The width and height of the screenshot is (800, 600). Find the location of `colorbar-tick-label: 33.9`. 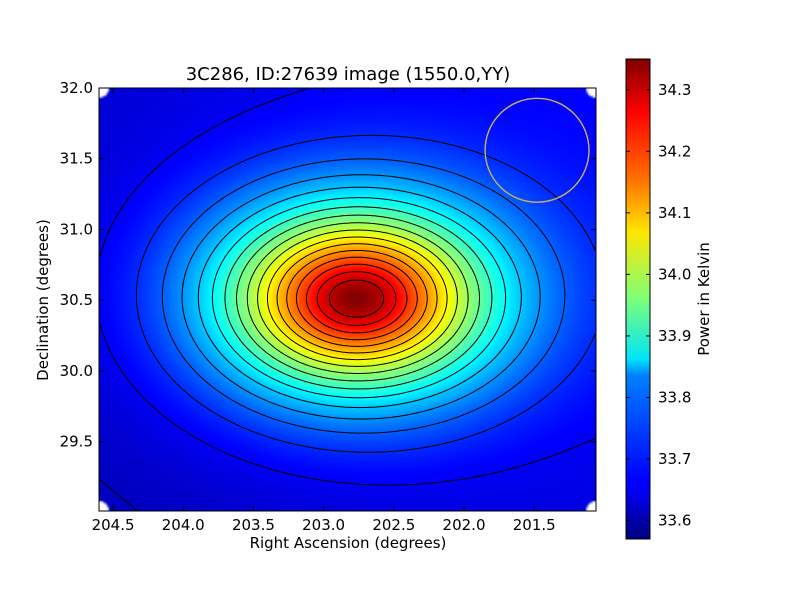

colorbar-tick-label: 33.9 is located at coordinates (674, 336).